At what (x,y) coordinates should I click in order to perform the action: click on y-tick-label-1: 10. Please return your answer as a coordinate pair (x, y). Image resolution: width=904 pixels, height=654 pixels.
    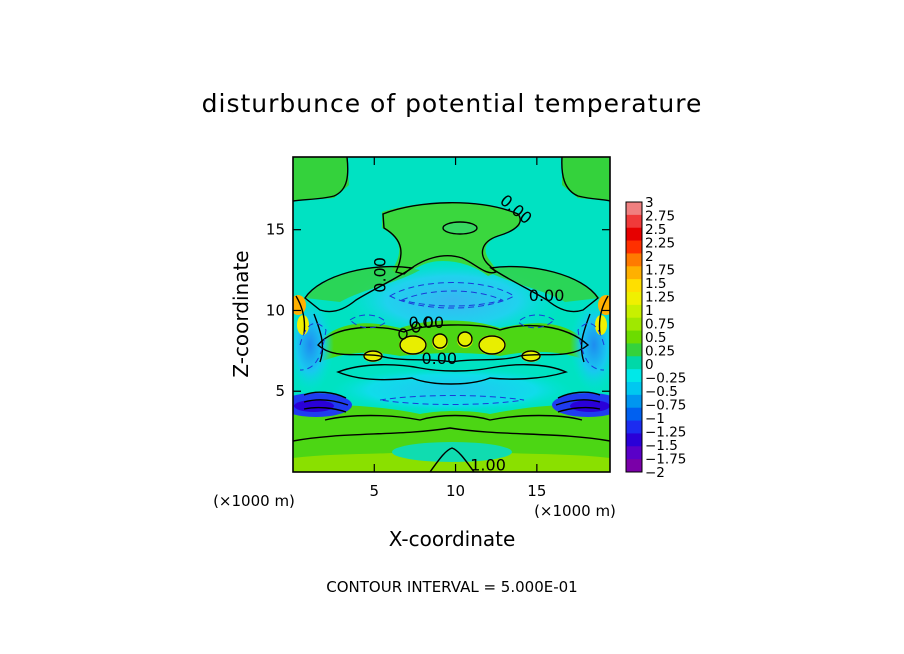
    Looking at the image, I should click on (275, 310).